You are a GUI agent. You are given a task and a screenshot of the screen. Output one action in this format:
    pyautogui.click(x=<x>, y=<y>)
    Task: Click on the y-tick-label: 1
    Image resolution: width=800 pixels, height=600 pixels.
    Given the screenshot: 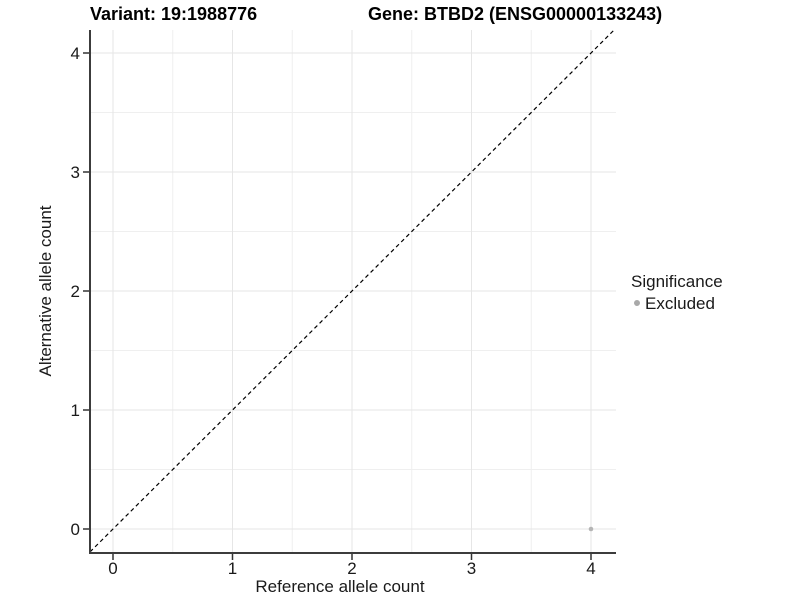 What is the action you would take?
    pyautogui.click(x=75, y=410)
    